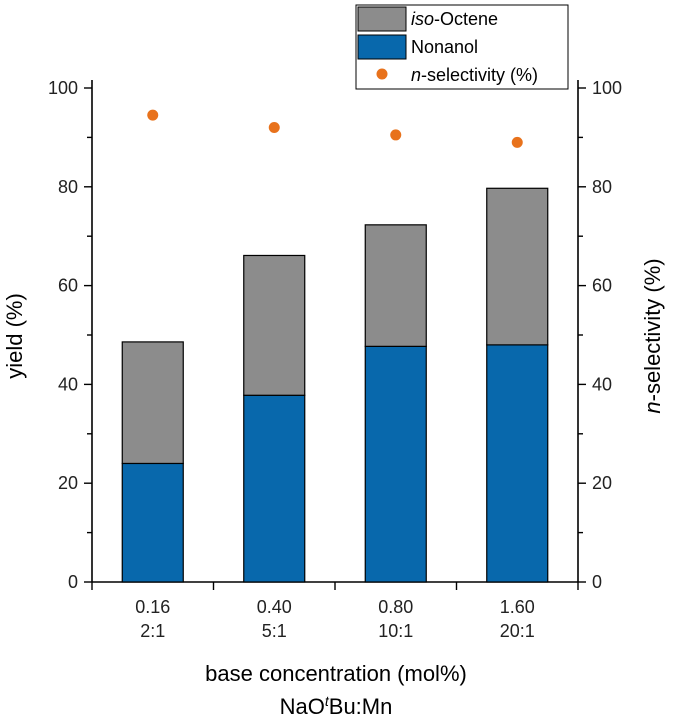 The image size is (678, 724). I want to click on x-axis-subtitle: NaOtBu:Mn, so click(336, 706).